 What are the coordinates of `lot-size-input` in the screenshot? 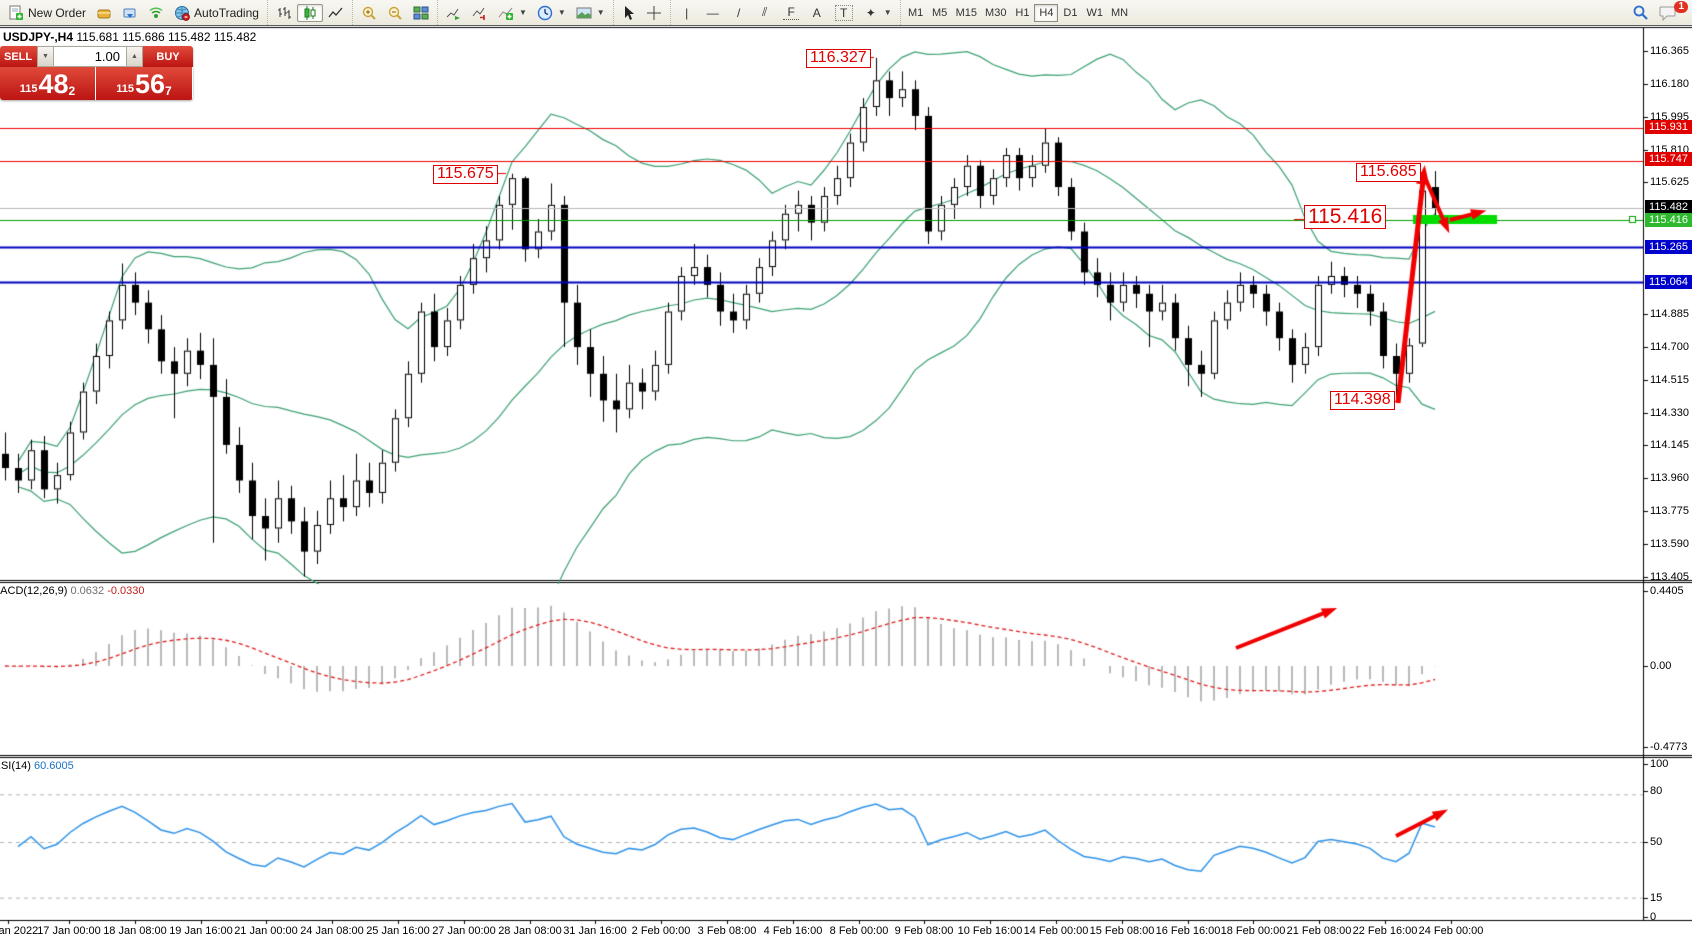 It's located at (90, 56).